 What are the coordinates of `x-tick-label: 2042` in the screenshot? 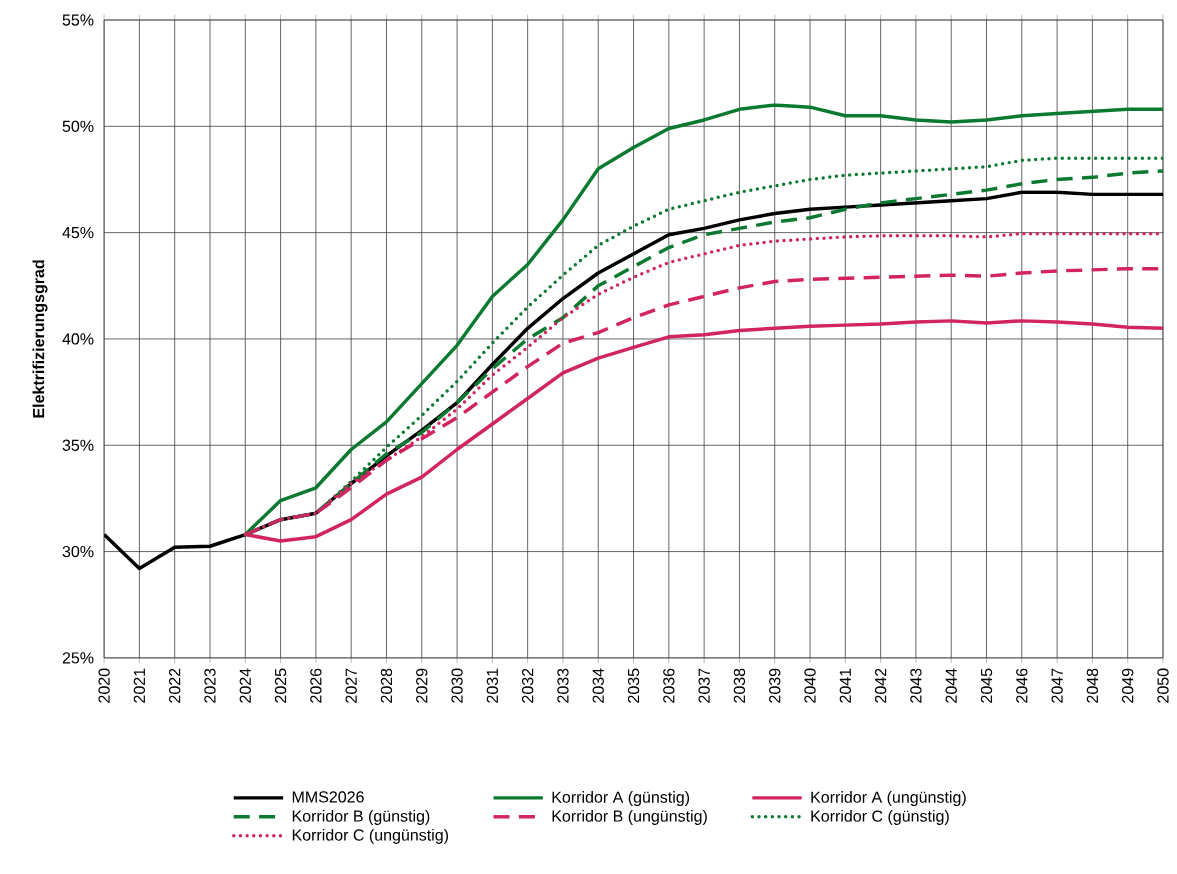 It's located at (880, 685).